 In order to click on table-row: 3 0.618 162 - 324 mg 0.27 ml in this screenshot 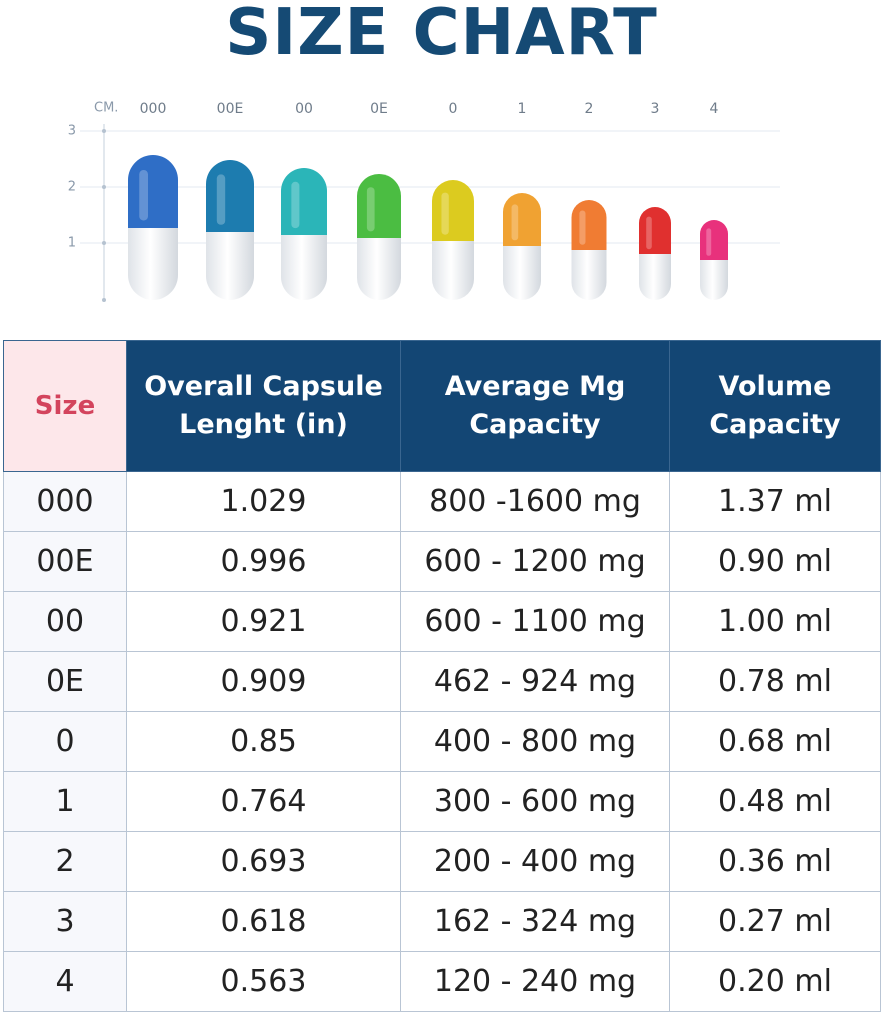, I will do `click(442, 921)`.